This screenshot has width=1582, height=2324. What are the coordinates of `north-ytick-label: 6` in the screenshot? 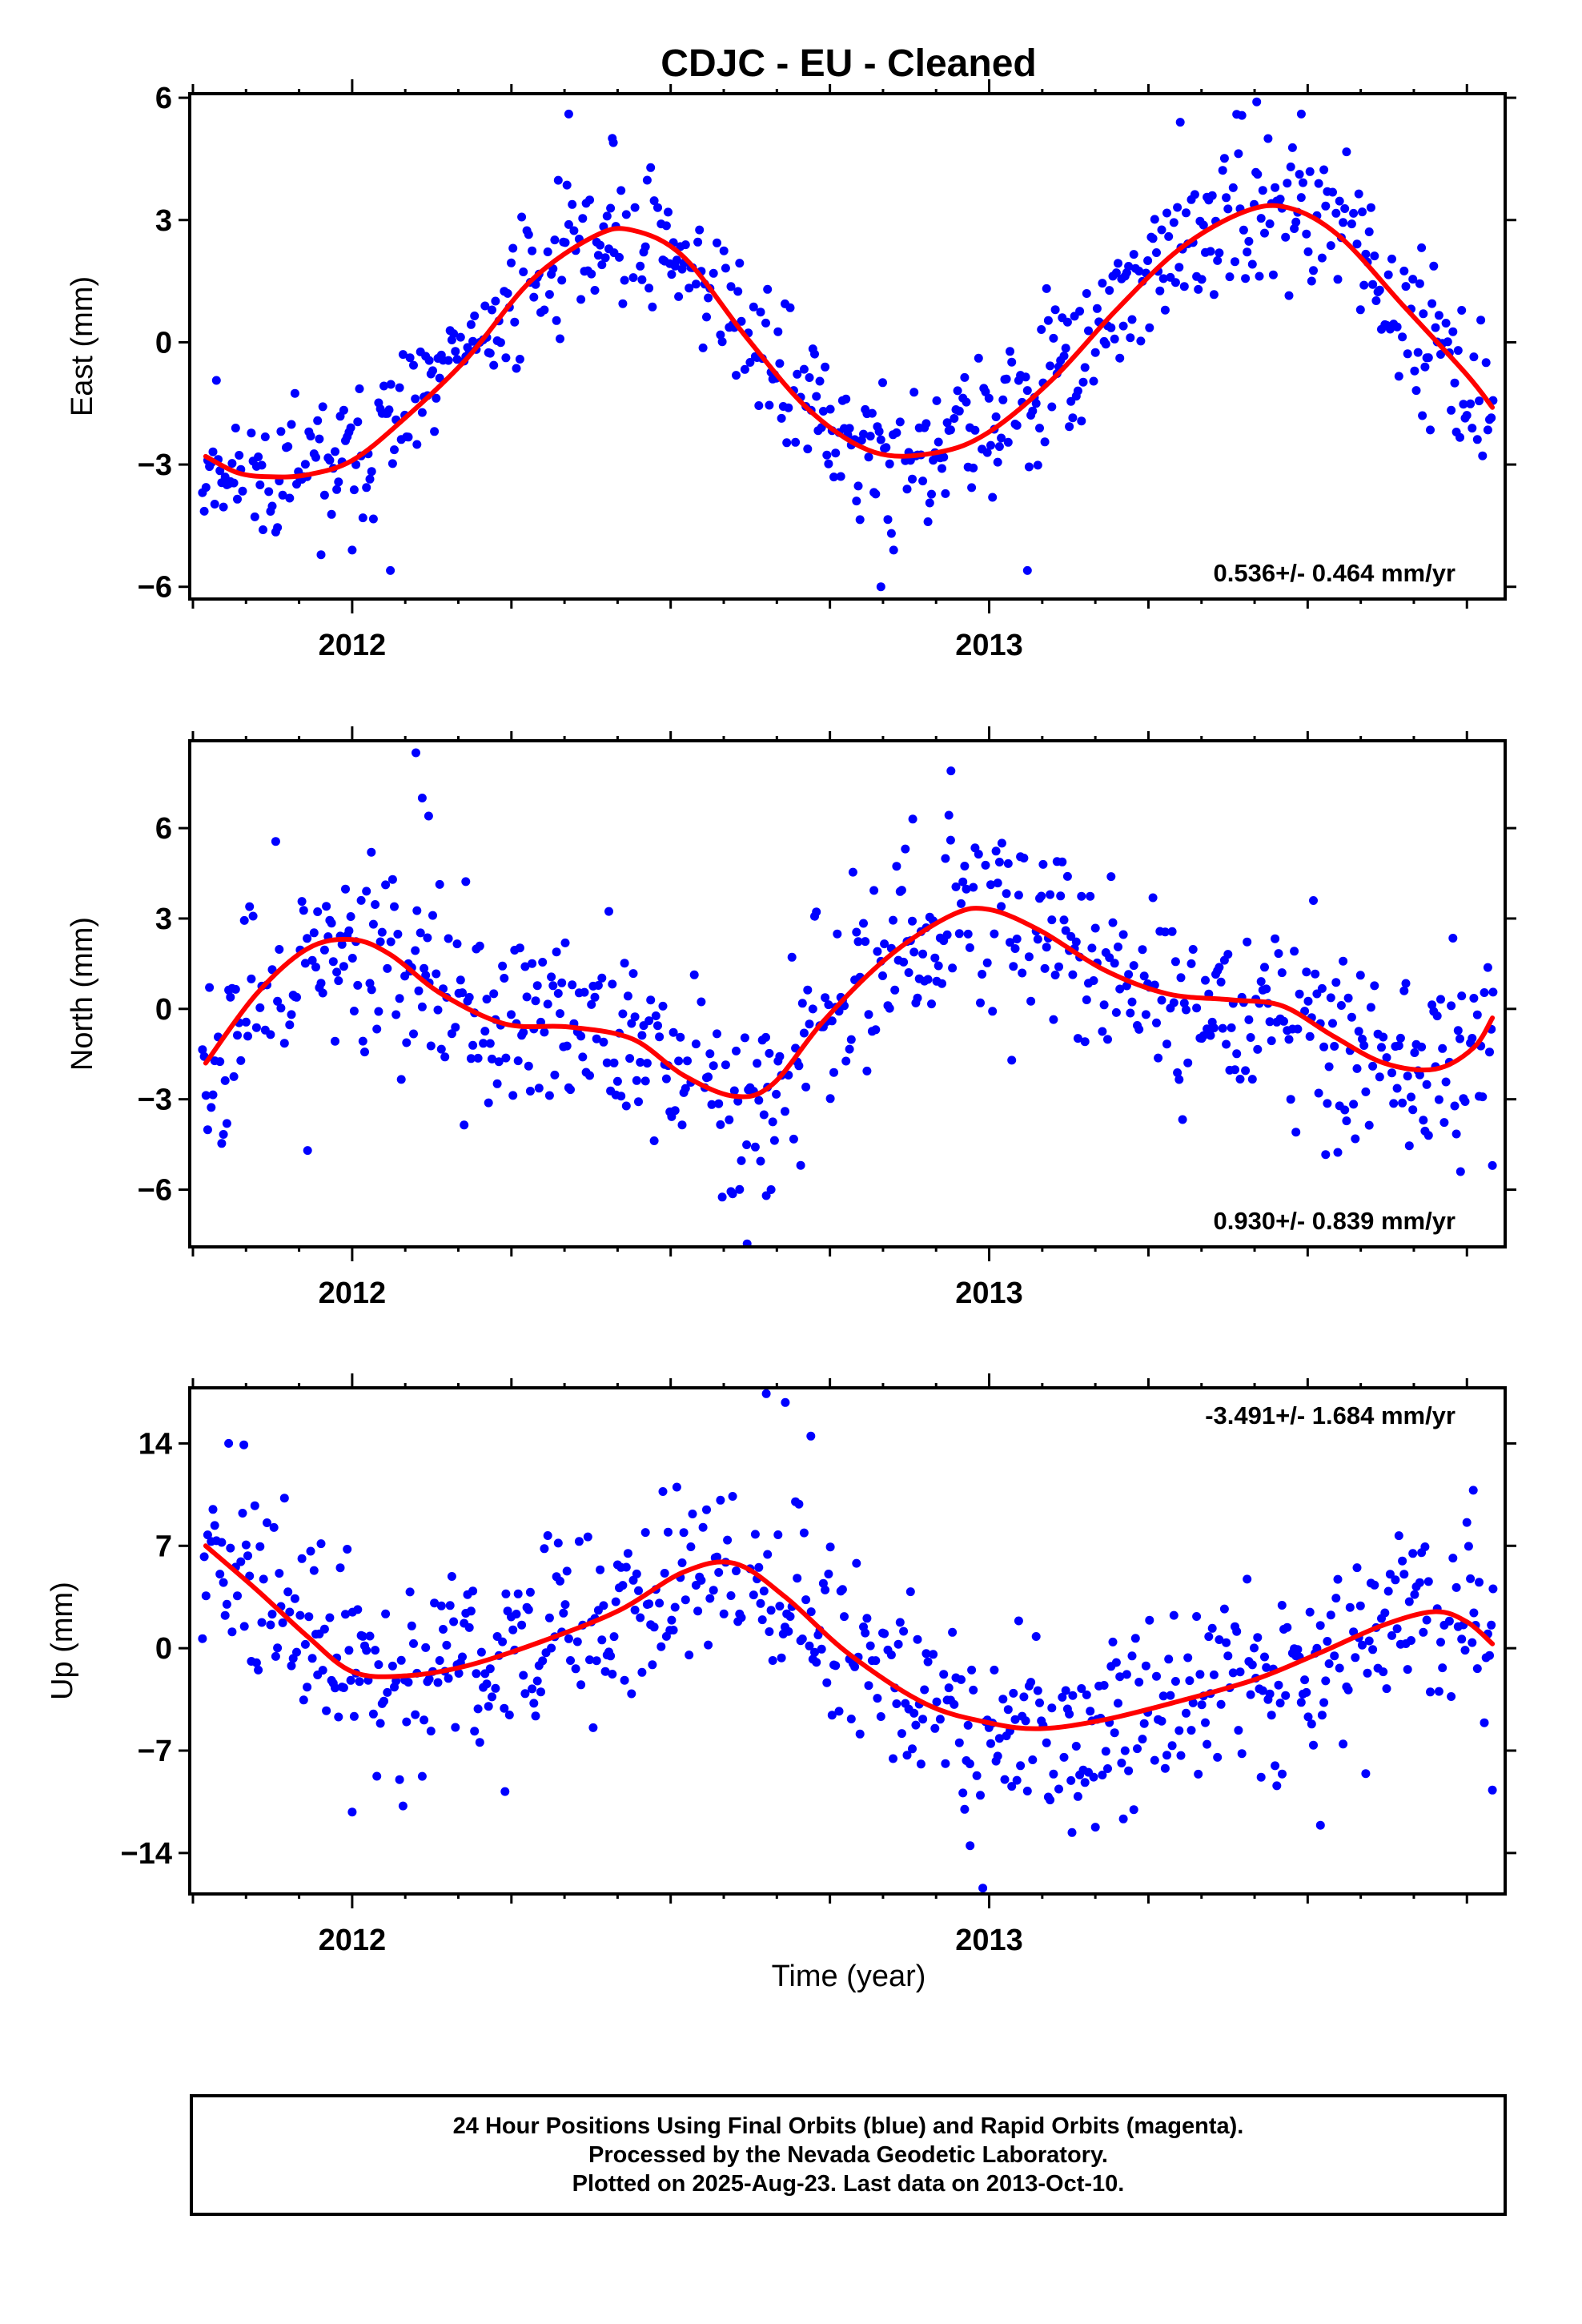 It's located at (164, 829).